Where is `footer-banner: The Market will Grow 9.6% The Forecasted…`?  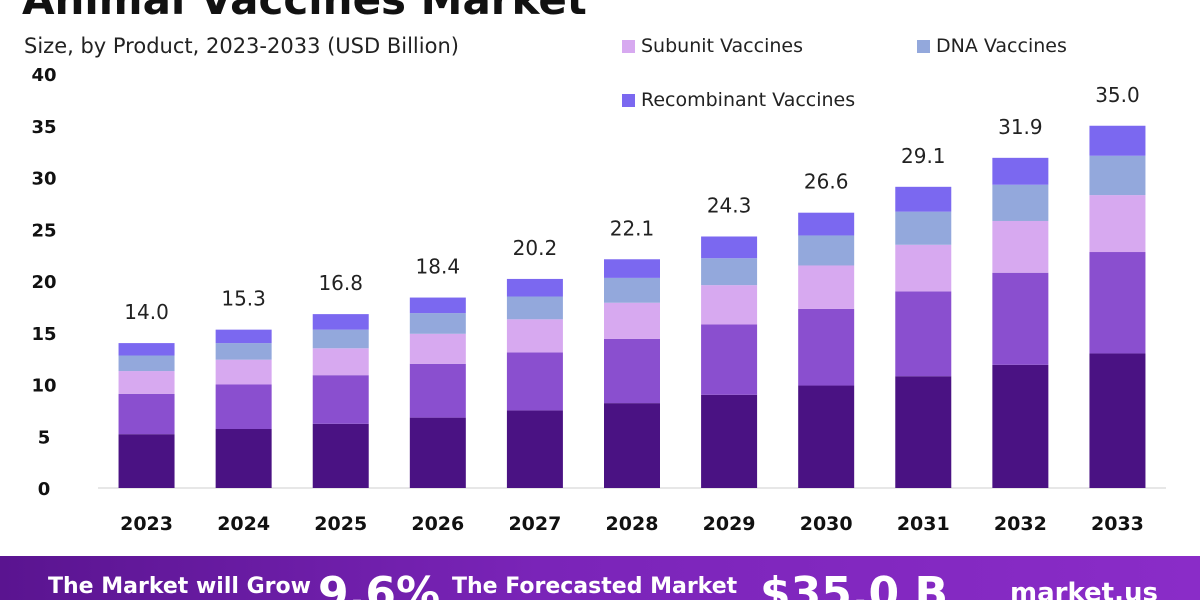 footer-banner: The Market will Grow 9.6% The Forecasted… is located at coordinates (600, 578).